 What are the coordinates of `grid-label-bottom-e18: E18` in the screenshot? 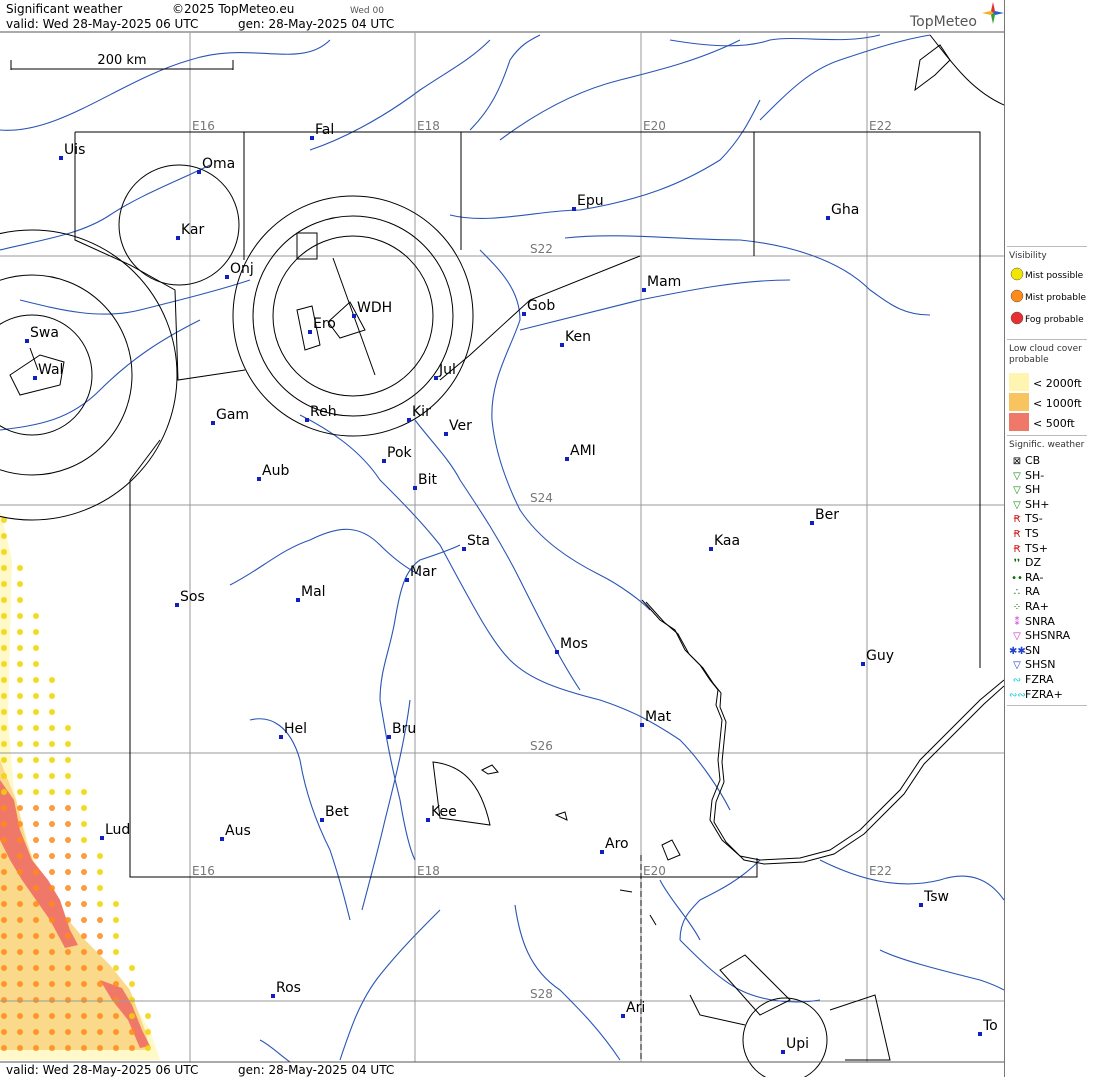 It's located at (428, 871).